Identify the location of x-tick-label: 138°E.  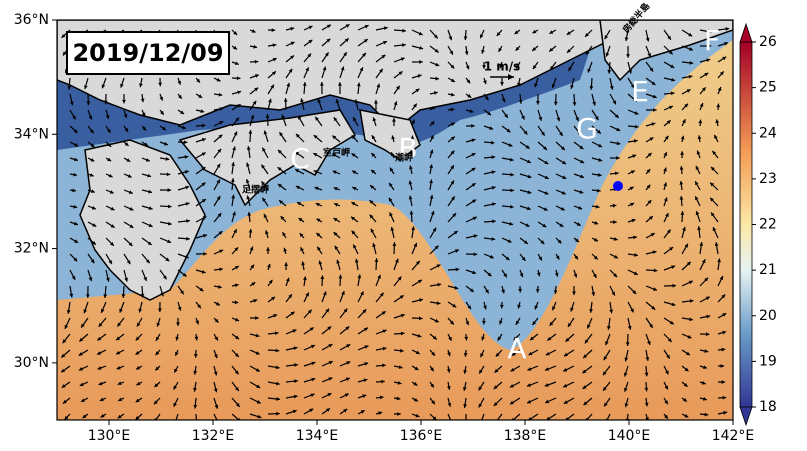
(525, 436).